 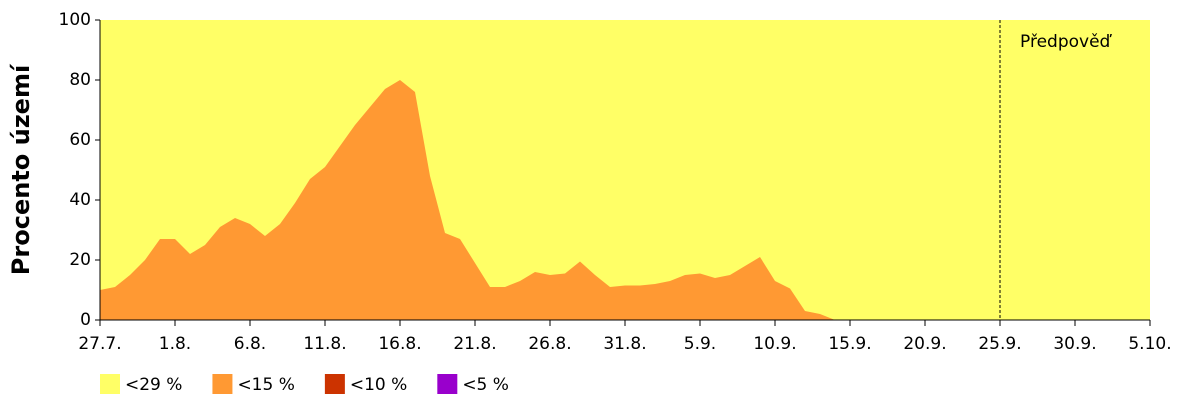 What do you see at coordinates (485, 385) in the screenshot?
I see `legend-label: <5 %` at bounding box center [485, 385].